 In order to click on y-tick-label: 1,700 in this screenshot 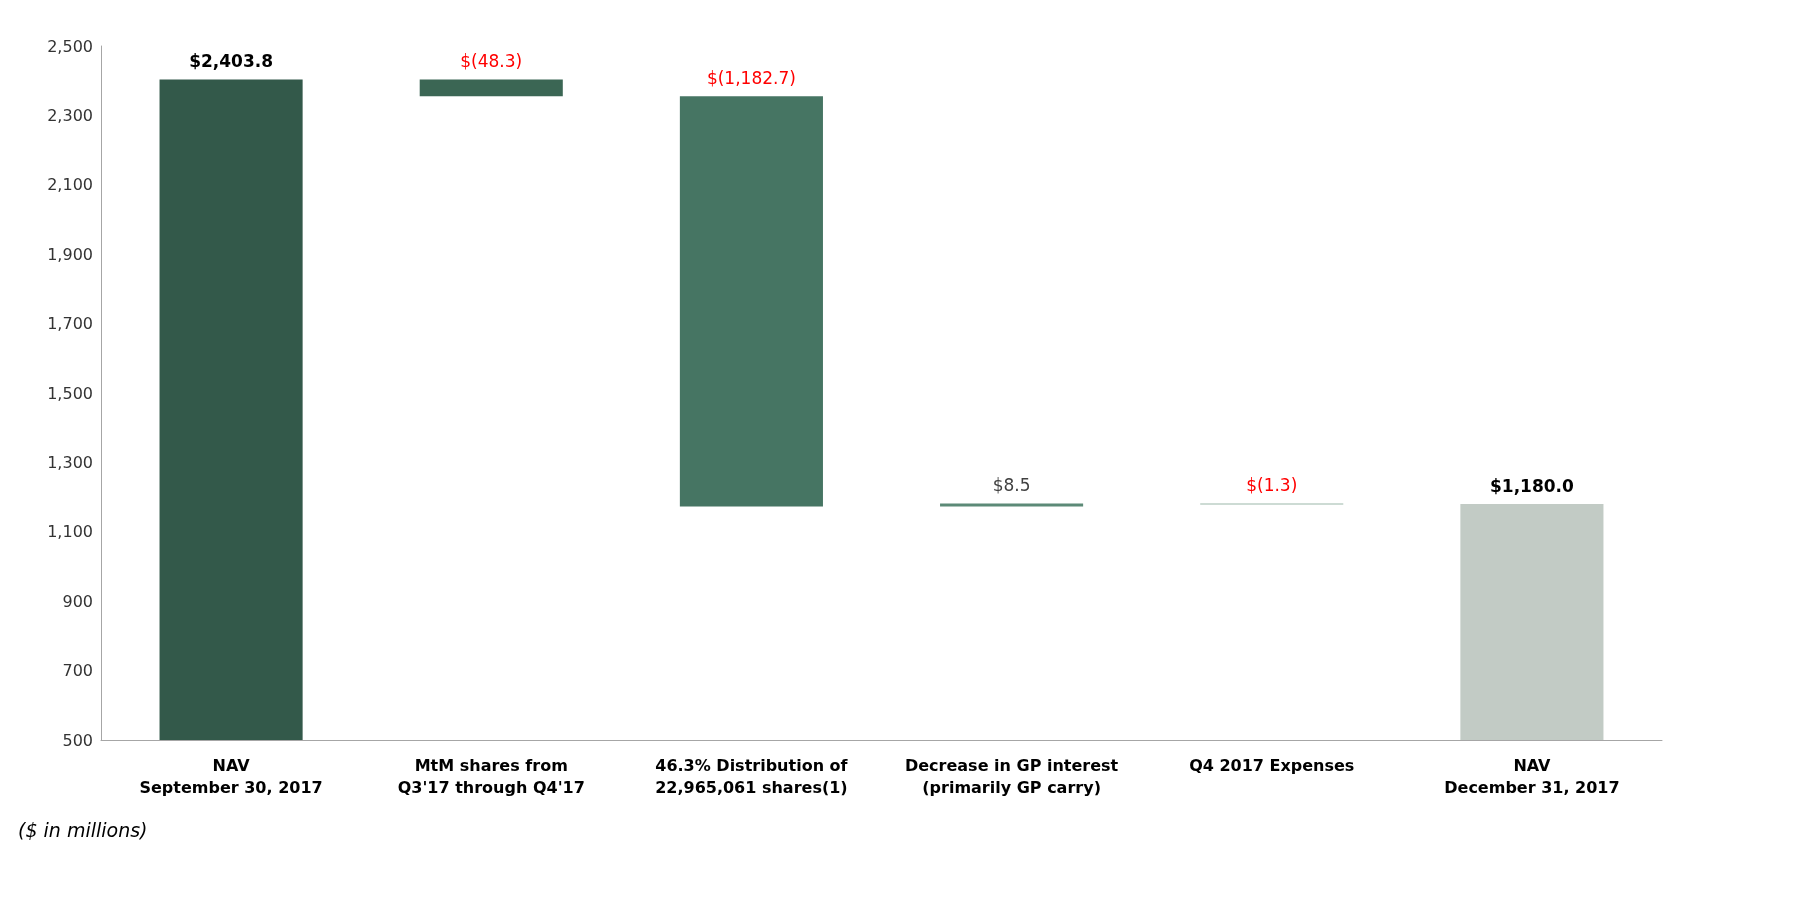, I will do `click(70, 324)`.